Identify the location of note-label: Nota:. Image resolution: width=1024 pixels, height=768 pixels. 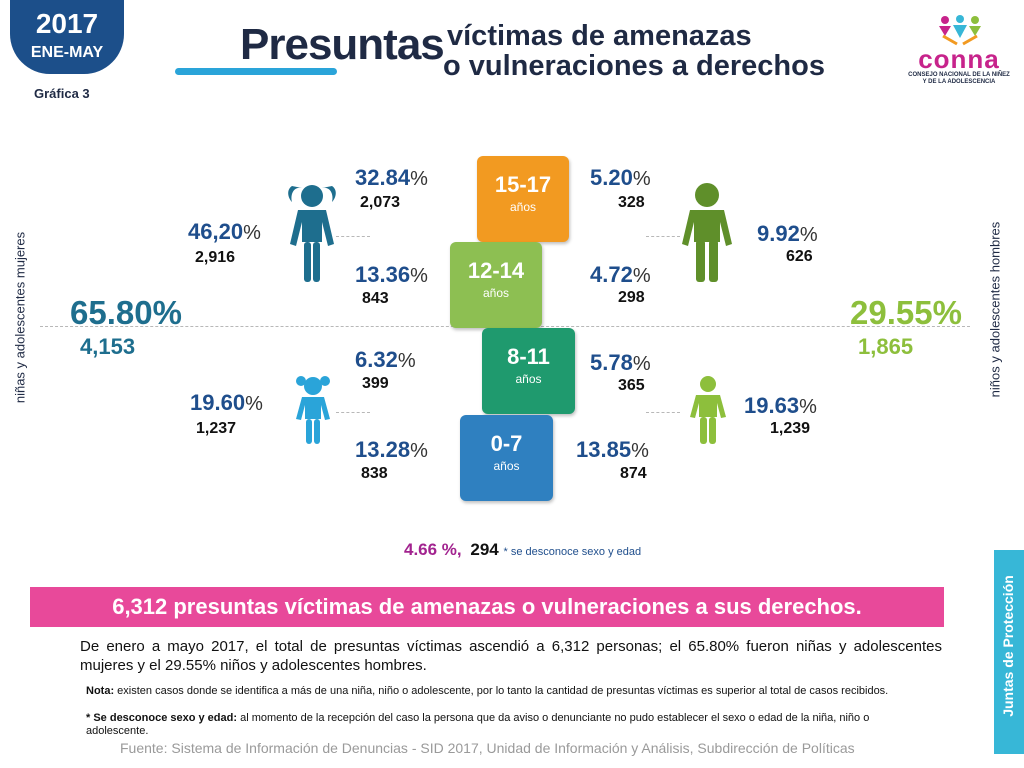
(100, 691).